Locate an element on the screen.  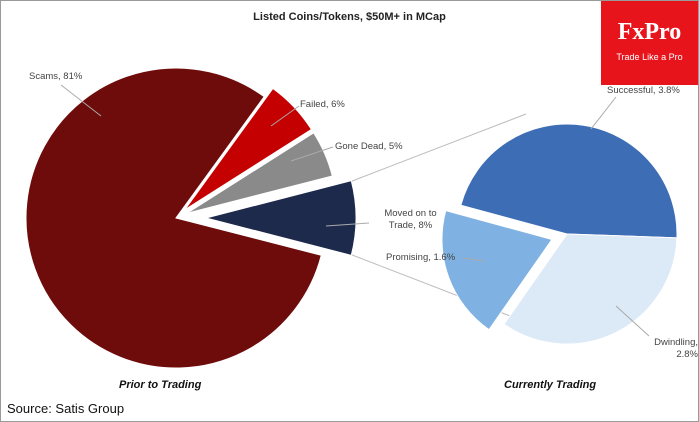
data-label: Gone Dead, 5% is located at coordinates (369, 146).